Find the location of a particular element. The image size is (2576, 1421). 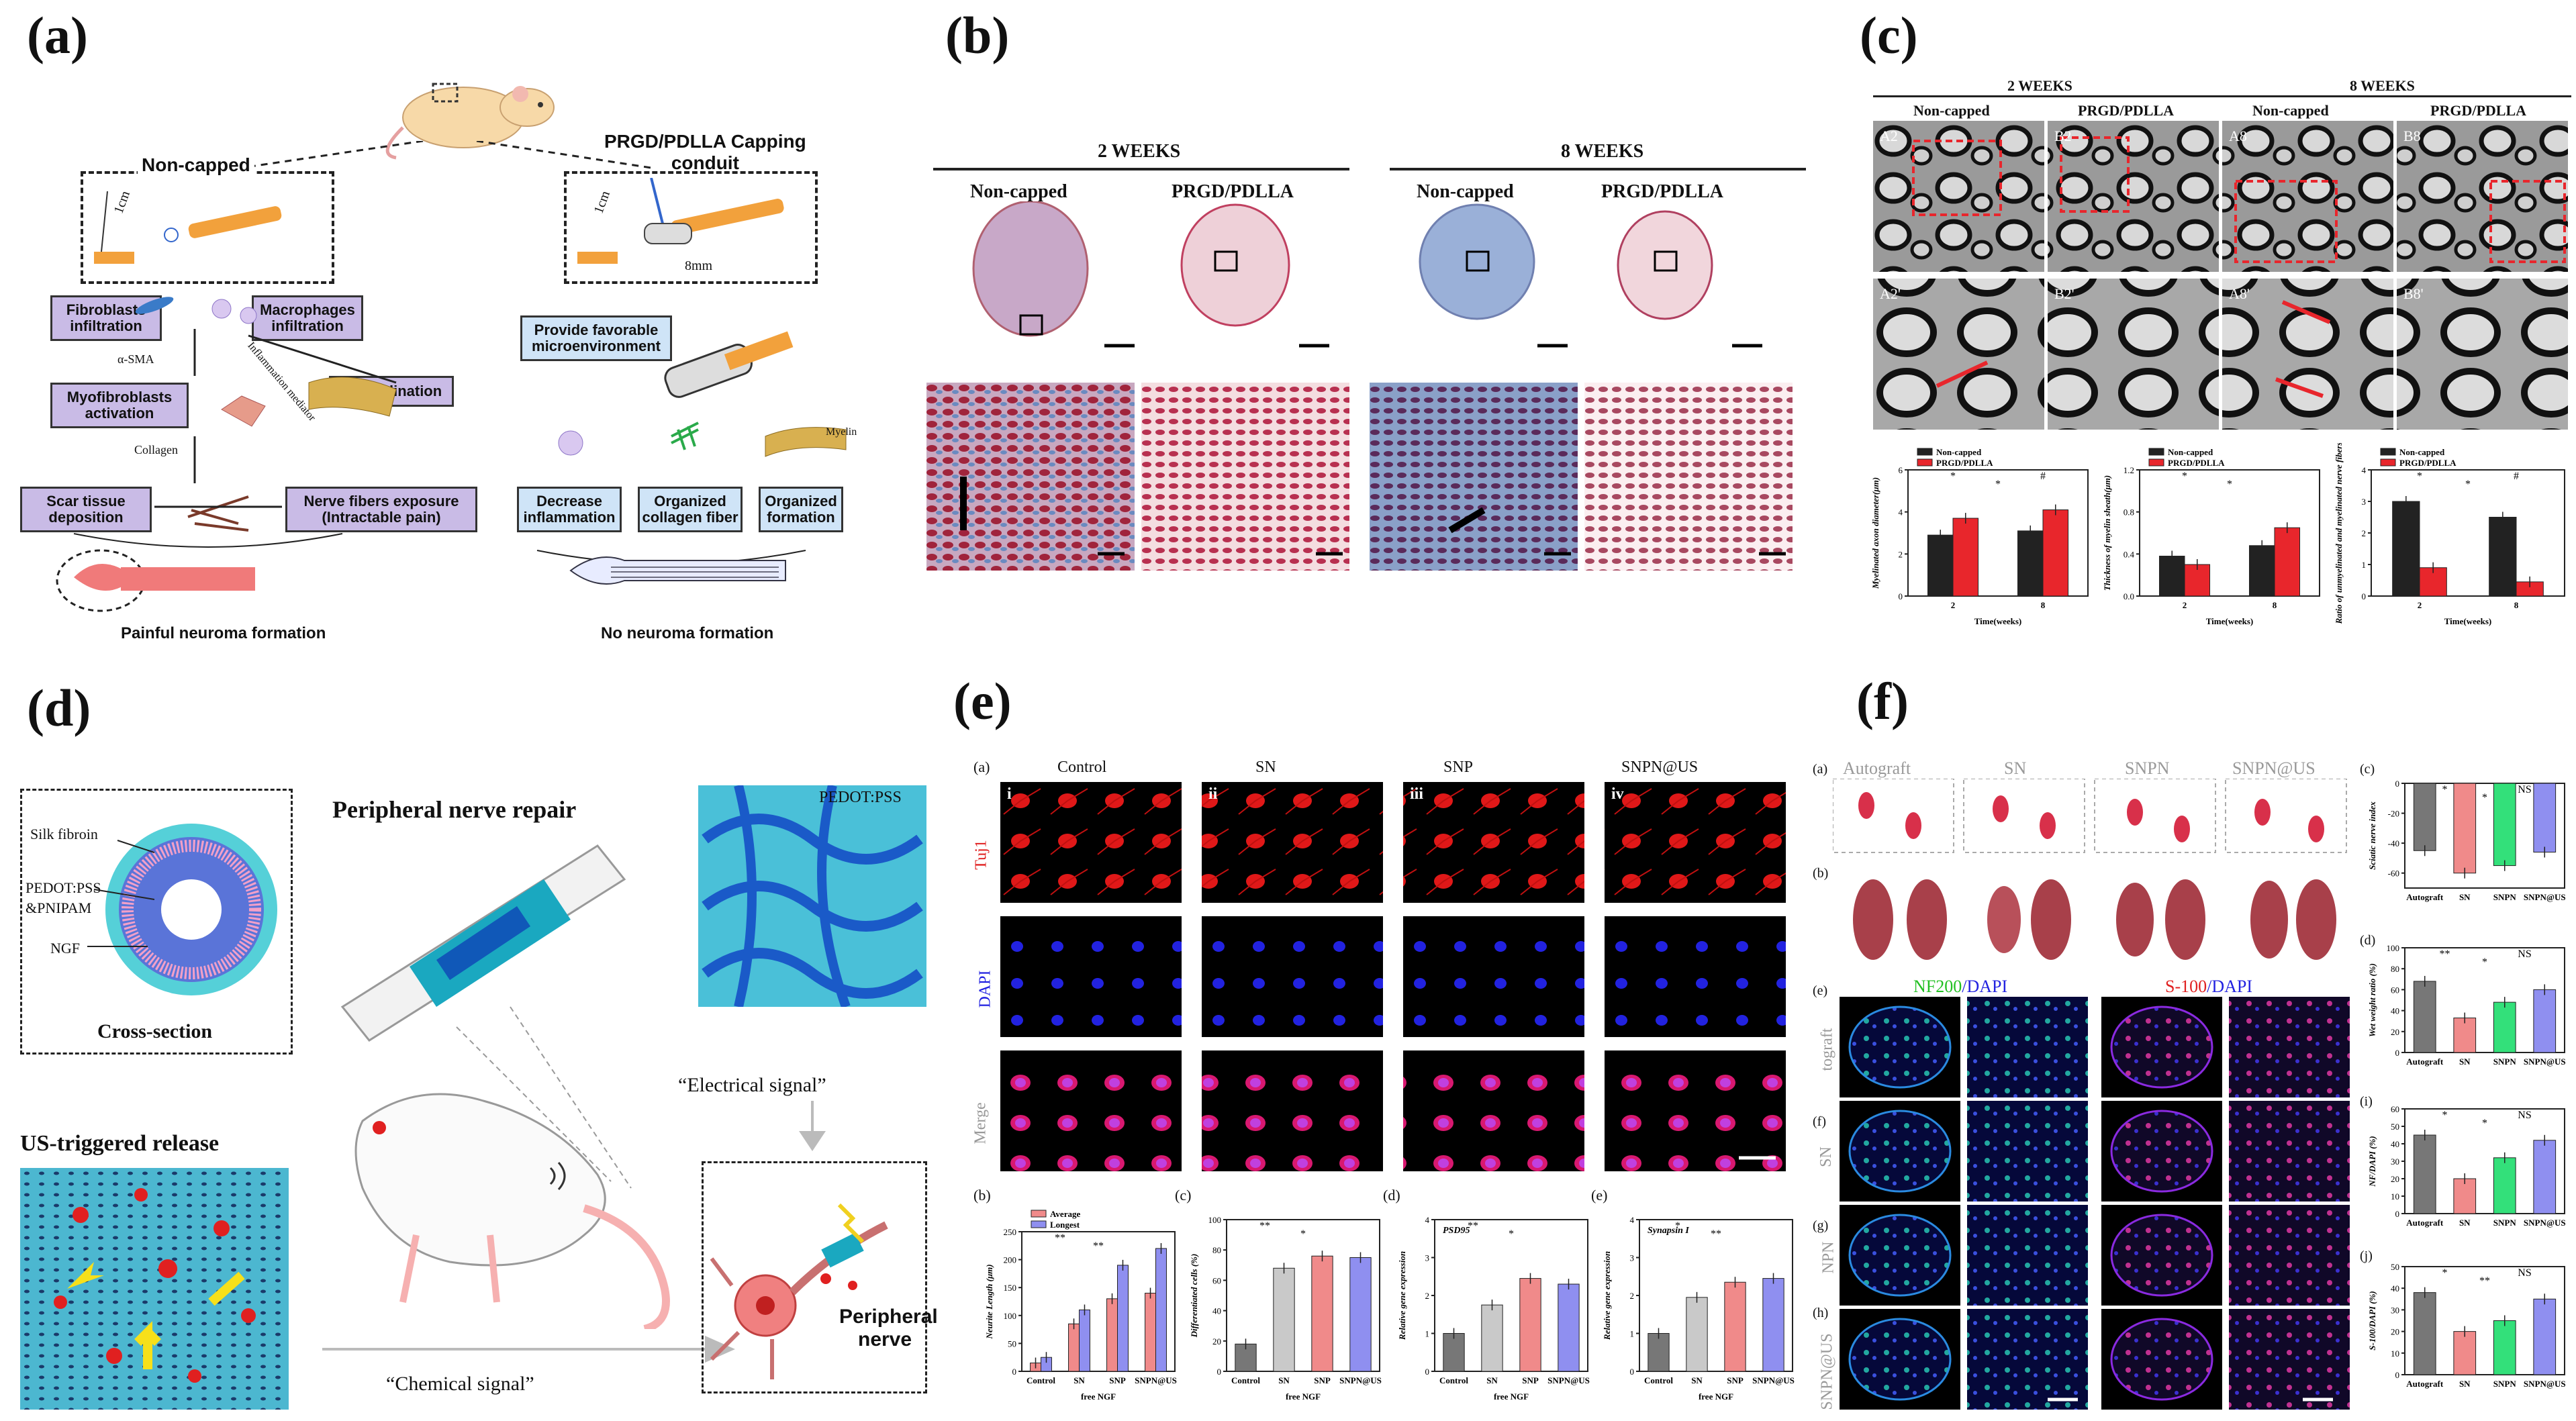

y-tick-label: 50 is located at coordinates (2395, 1267).